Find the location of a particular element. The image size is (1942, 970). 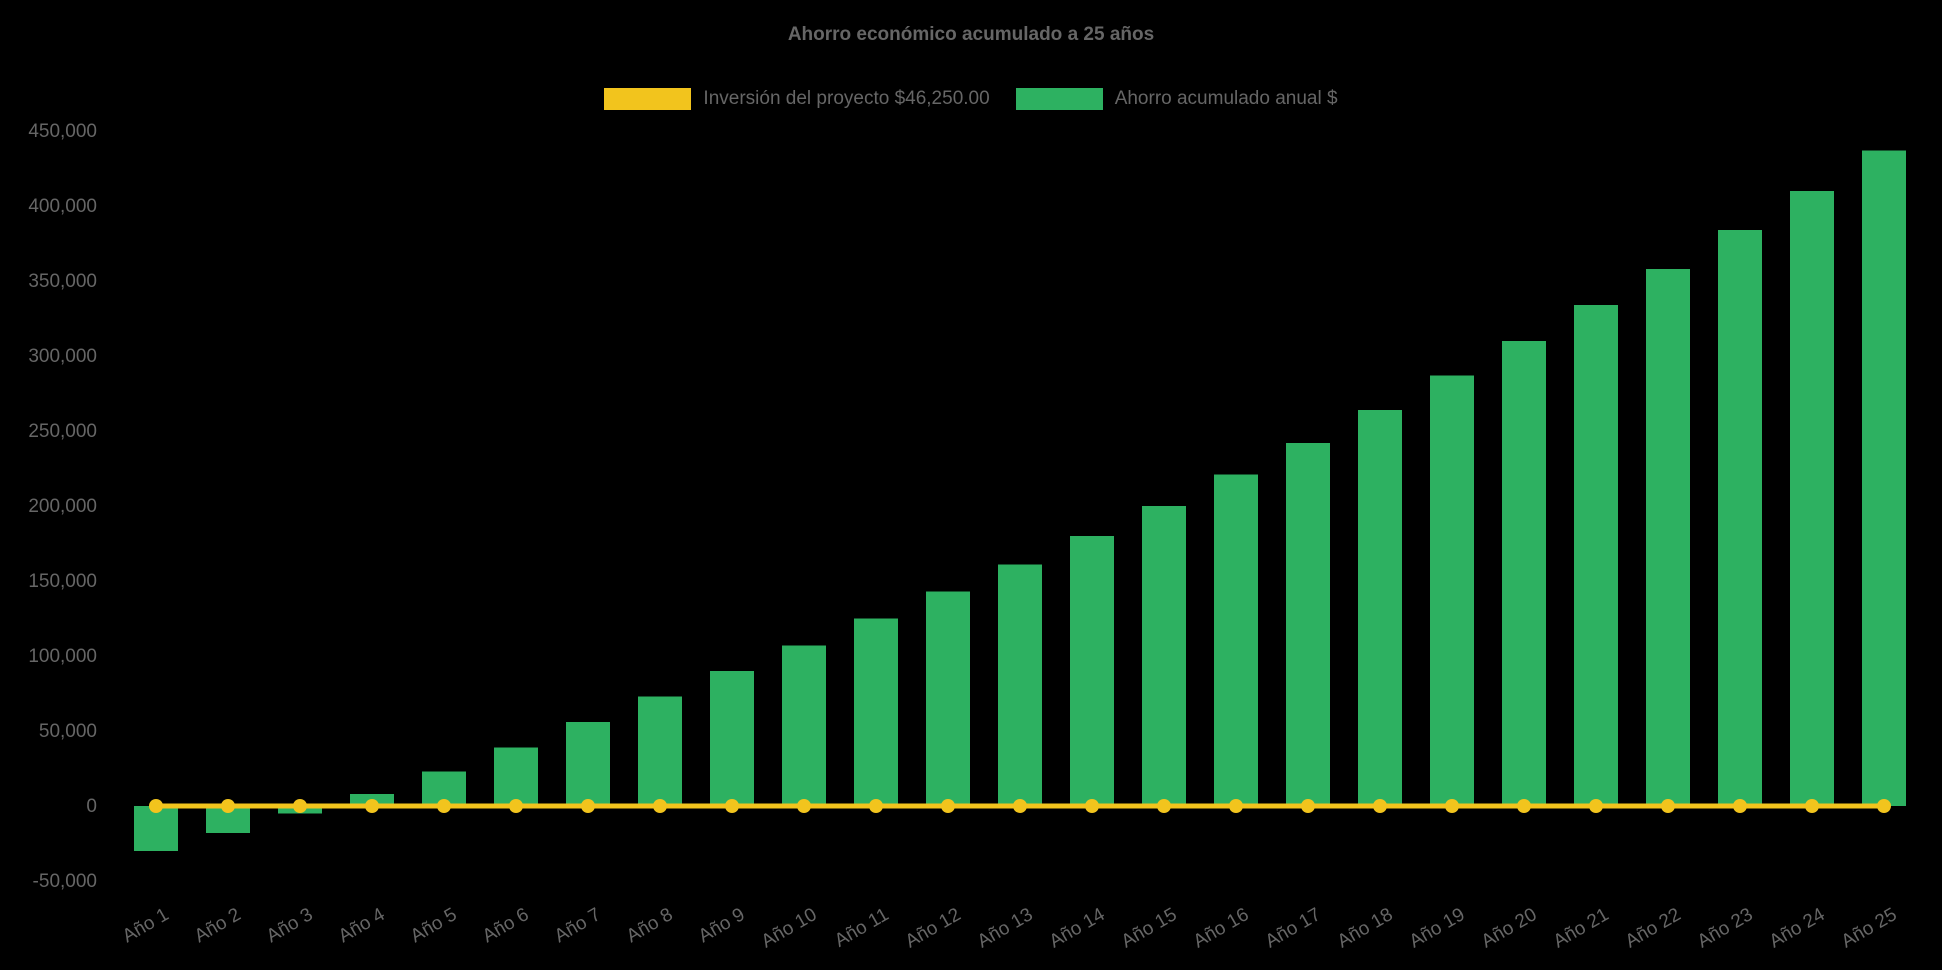

investment-point-Año 20 is located at coordinates (1524, 806).